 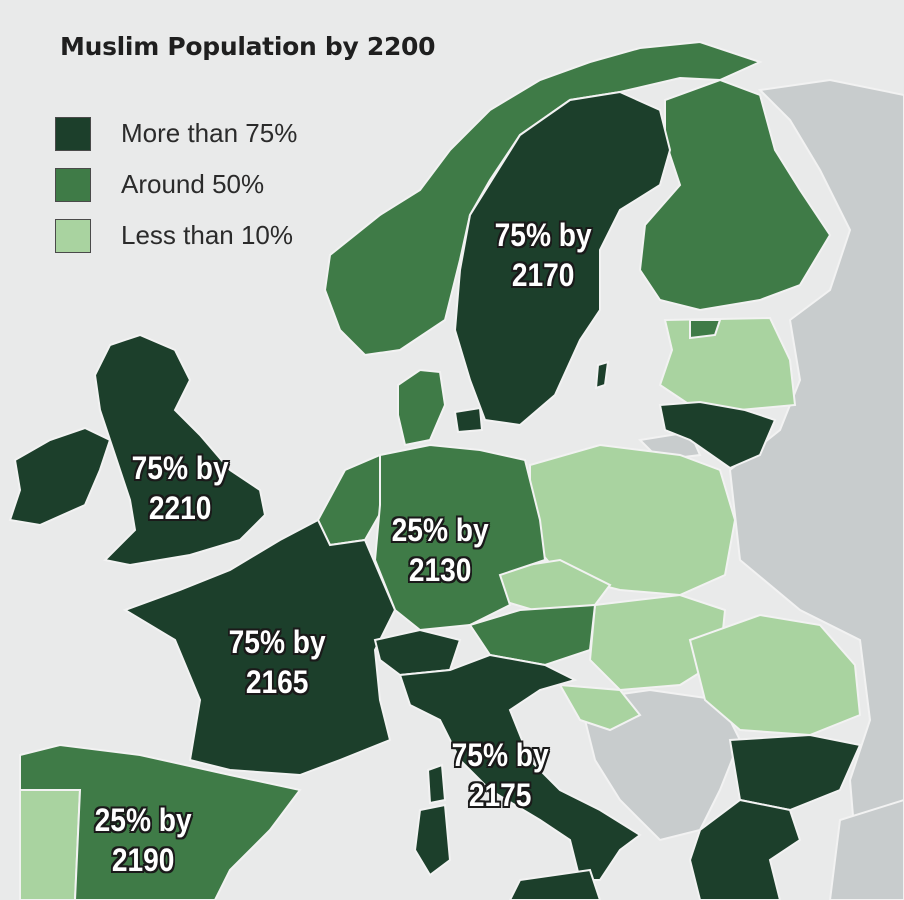 What do you see at coordinates (436, 784) in the screenshot?
I see `corsica-region` at bounding box center [436, 784].